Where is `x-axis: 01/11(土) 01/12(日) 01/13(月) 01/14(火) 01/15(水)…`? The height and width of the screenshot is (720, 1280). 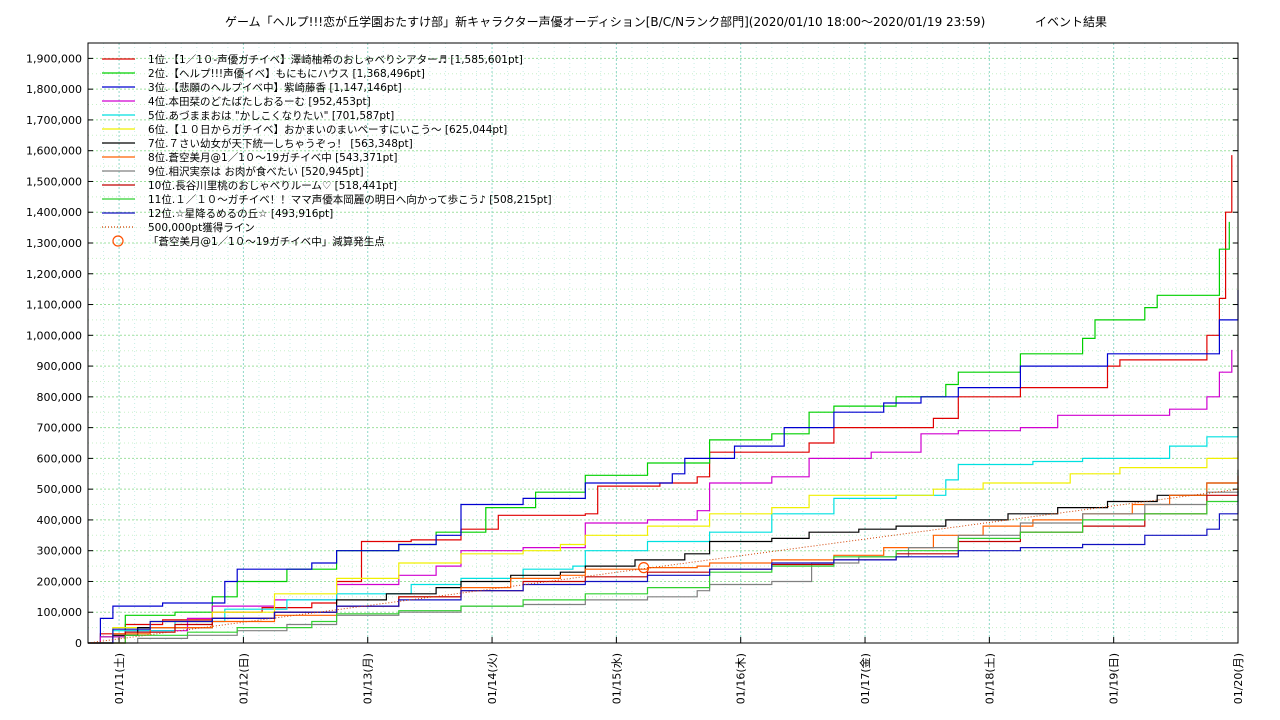
x-axis: 01/11(土) 01/12(日) 01/13(月) 01/14(火) 01/15(水)… is located at coordinates (679, 670).